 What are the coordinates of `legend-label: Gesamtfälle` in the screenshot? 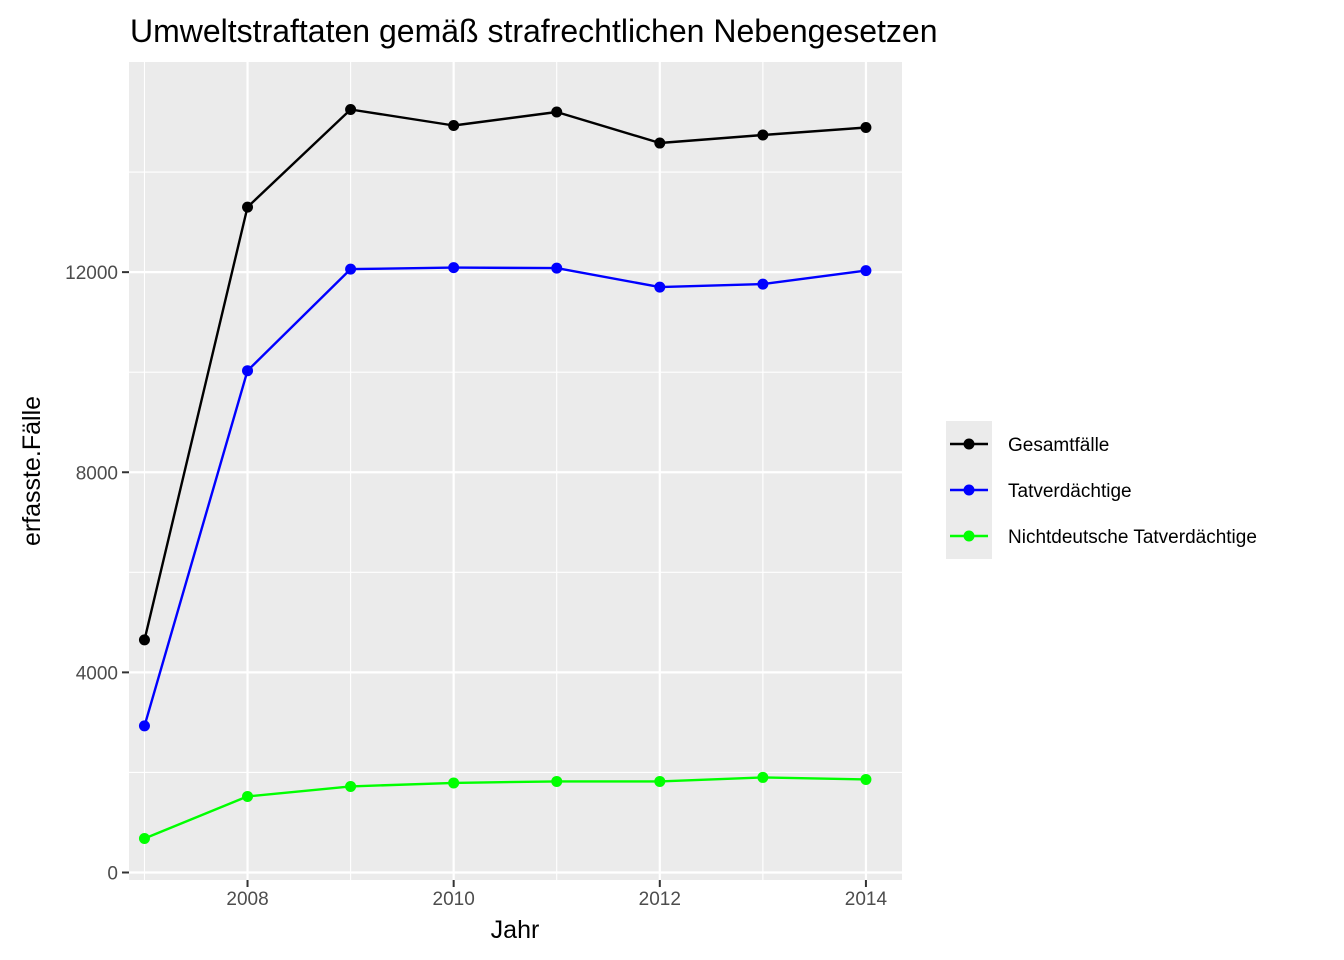 It's located at (1058, 445).